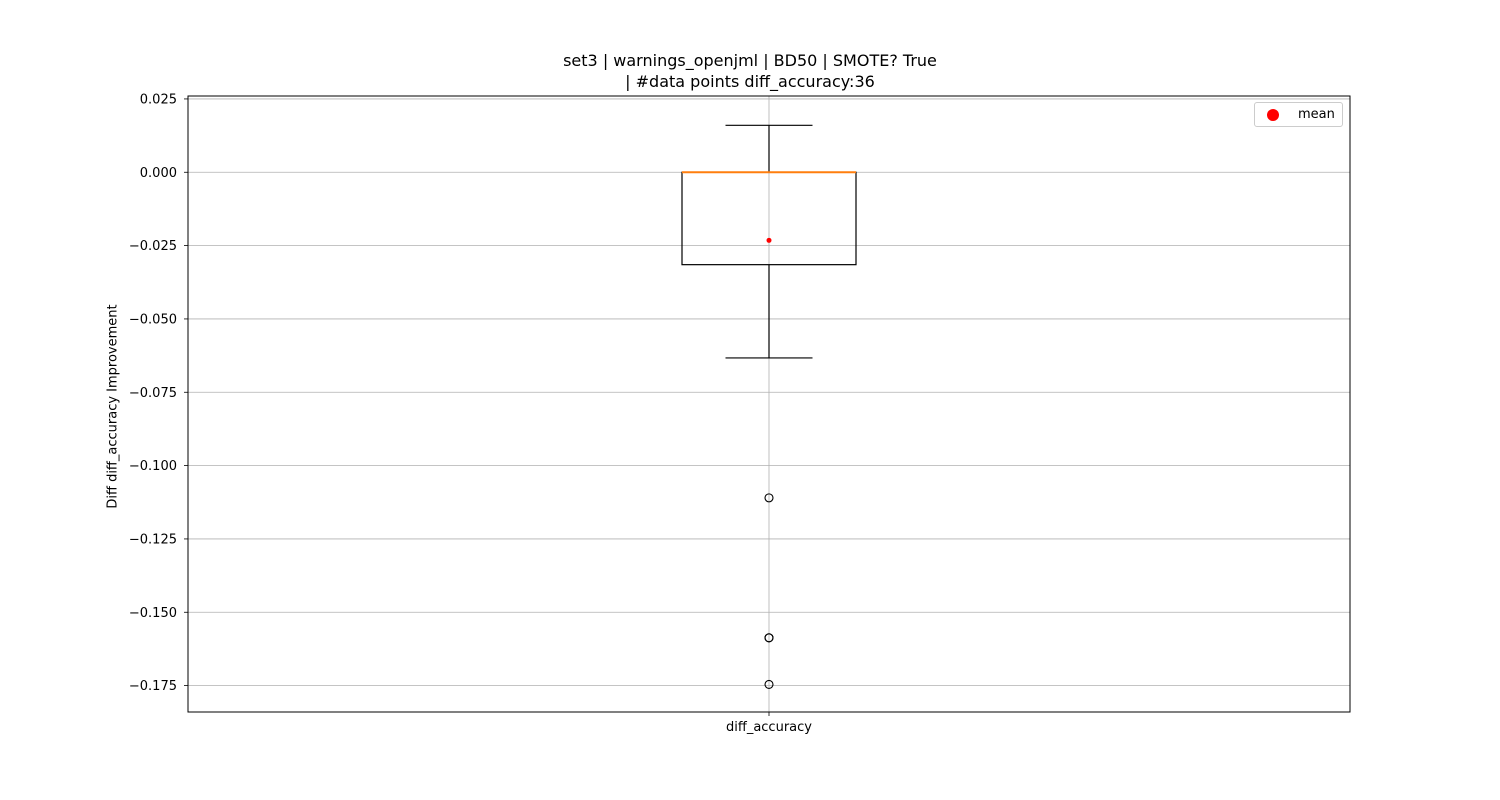  Describe the element at coordinates (158, 173) in the screenshot. I see `y-tick-label: 0.000` at that location.